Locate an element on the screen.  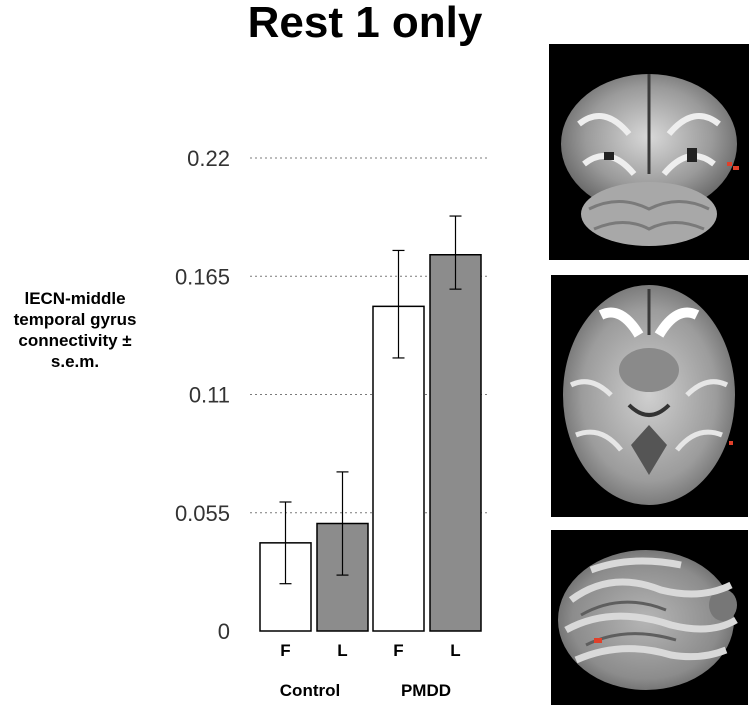
y-tick-label: 0.22 is located at coordinates (208, 158).